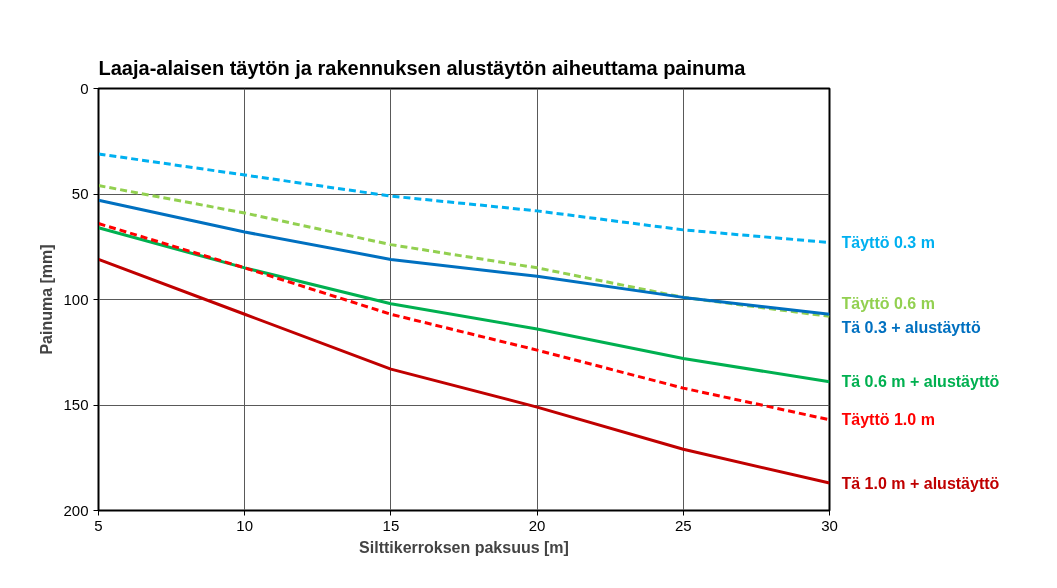 This screenshot has width=1057, height=588. I want to click on x-tick-label: 15, so click(391, 525).